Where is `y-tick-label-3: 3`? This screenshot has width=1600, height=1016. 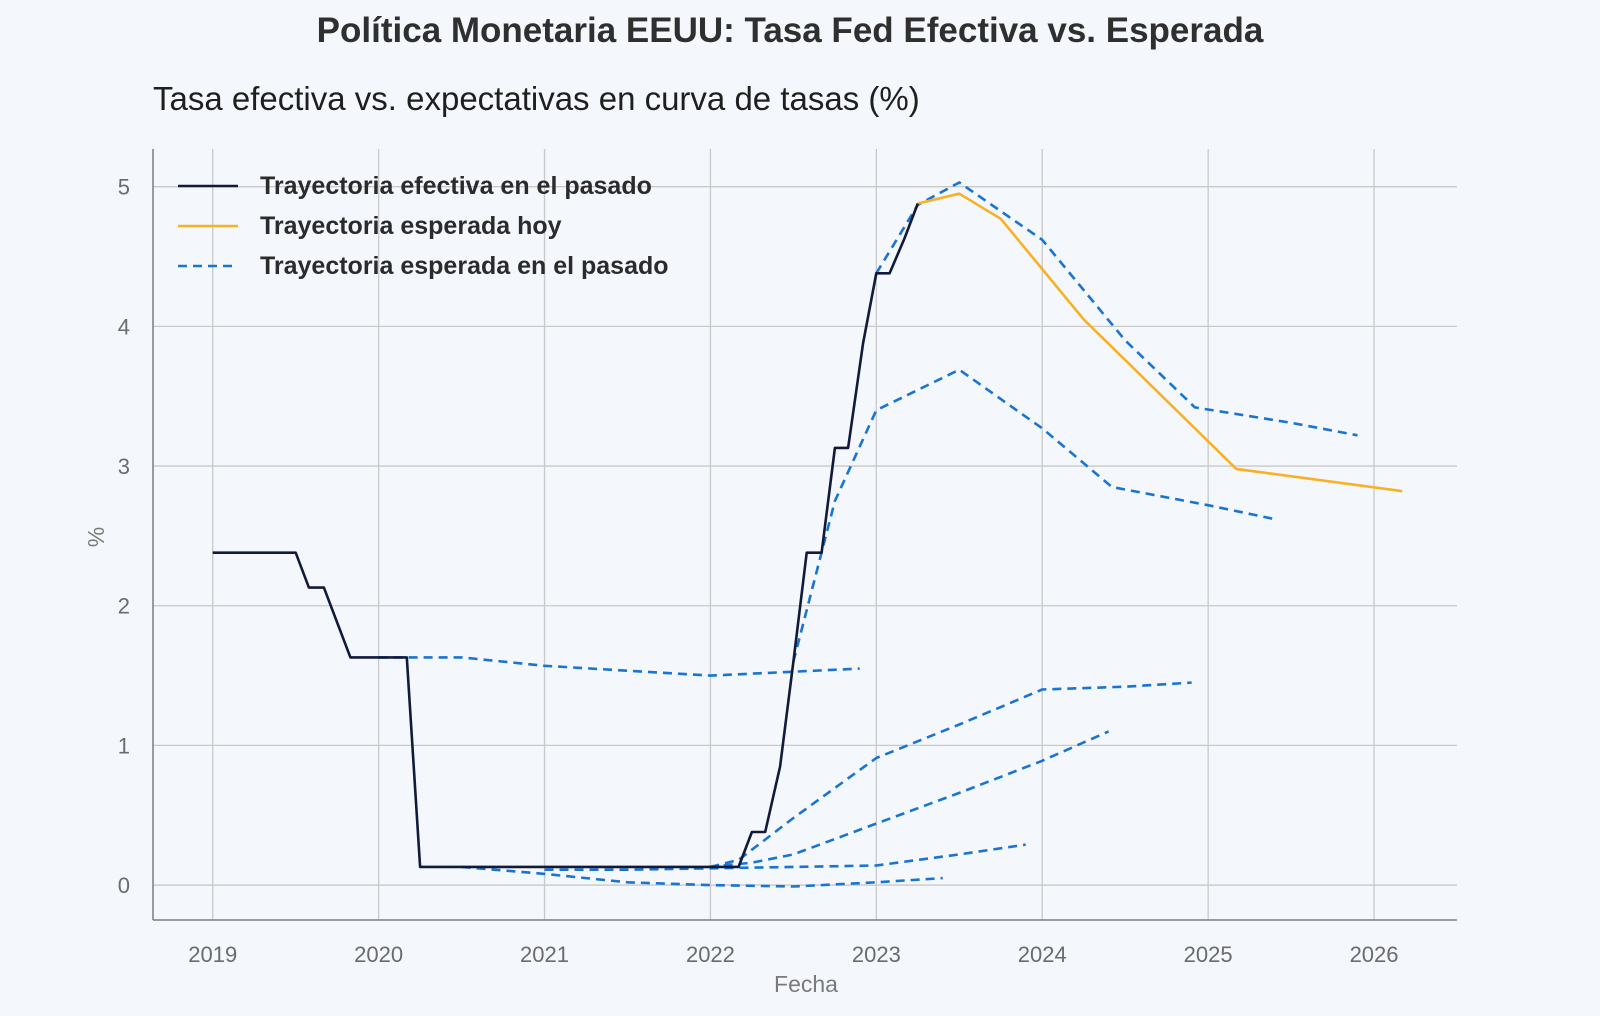
y-tick-label-3: 3 is located at coordinates (124, 466).